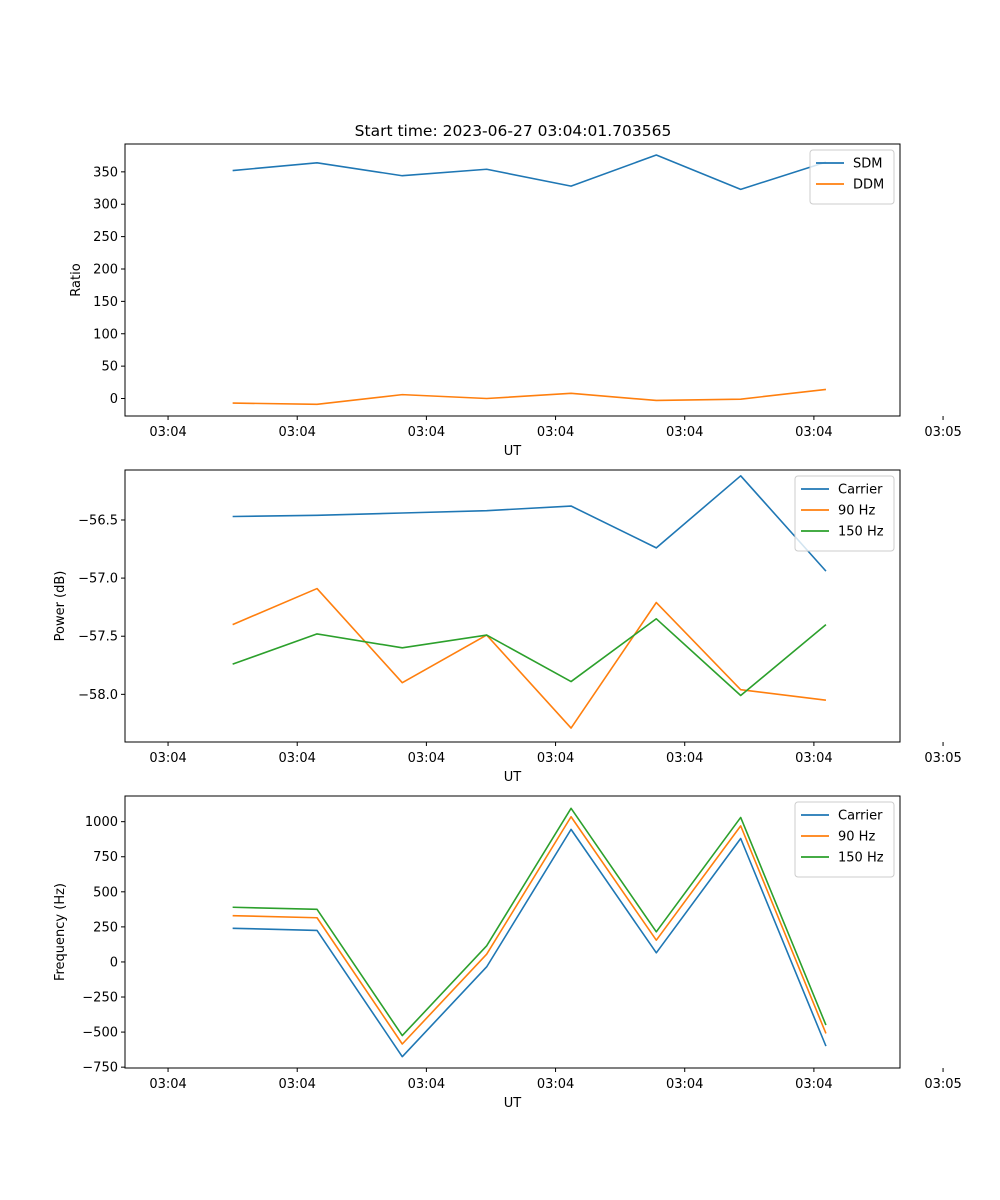 The image size is (1000, 1200). I want to click on y-tick-label: 150, so click(105, 302).